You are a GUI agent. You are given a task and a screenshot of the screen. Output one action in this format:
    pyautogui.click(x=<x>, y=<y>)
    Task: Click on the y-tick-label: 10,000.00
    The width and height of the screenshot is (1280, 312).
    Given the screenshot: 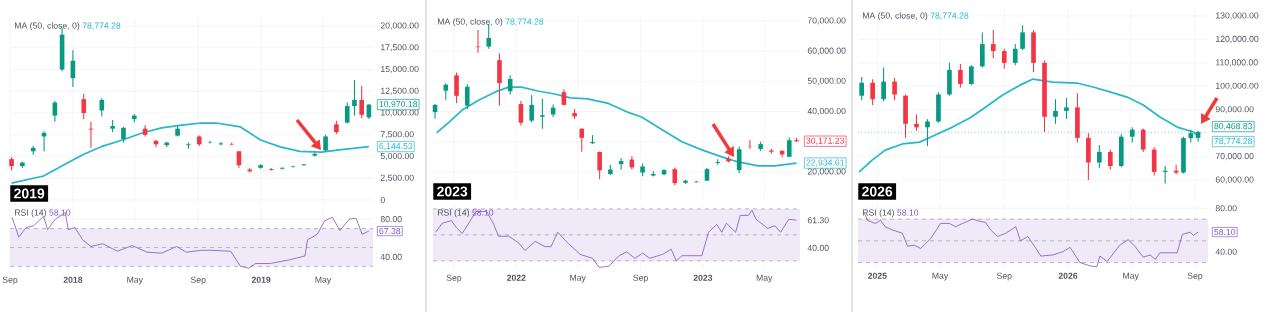 What is the action you would take?
    pyautogui.click(x=400, y=113)
    